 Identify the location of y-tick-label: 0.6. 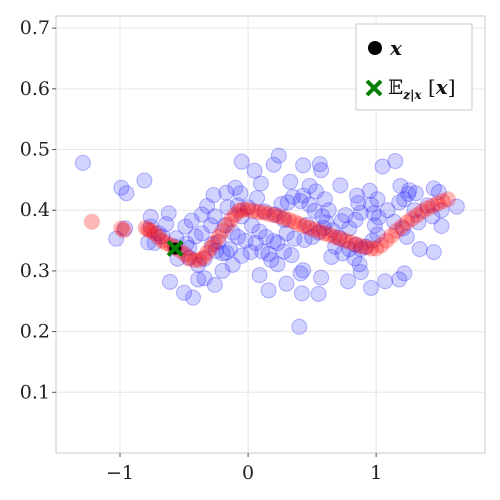
(35, 89).